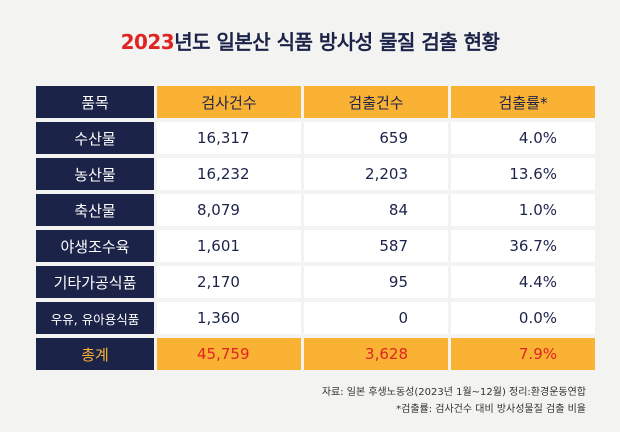  What do you see at coordinates (229, 246) in the screenshot?
I see `row-inspected: 1,601` at bounding box center [229, 246].